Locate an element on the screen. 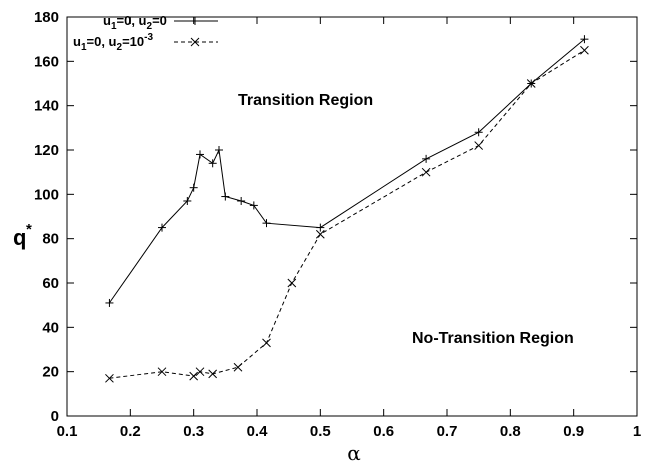 The height and width of the screenshot is (466, 645). x-axis-label: α is located at coordinates (354, 453).